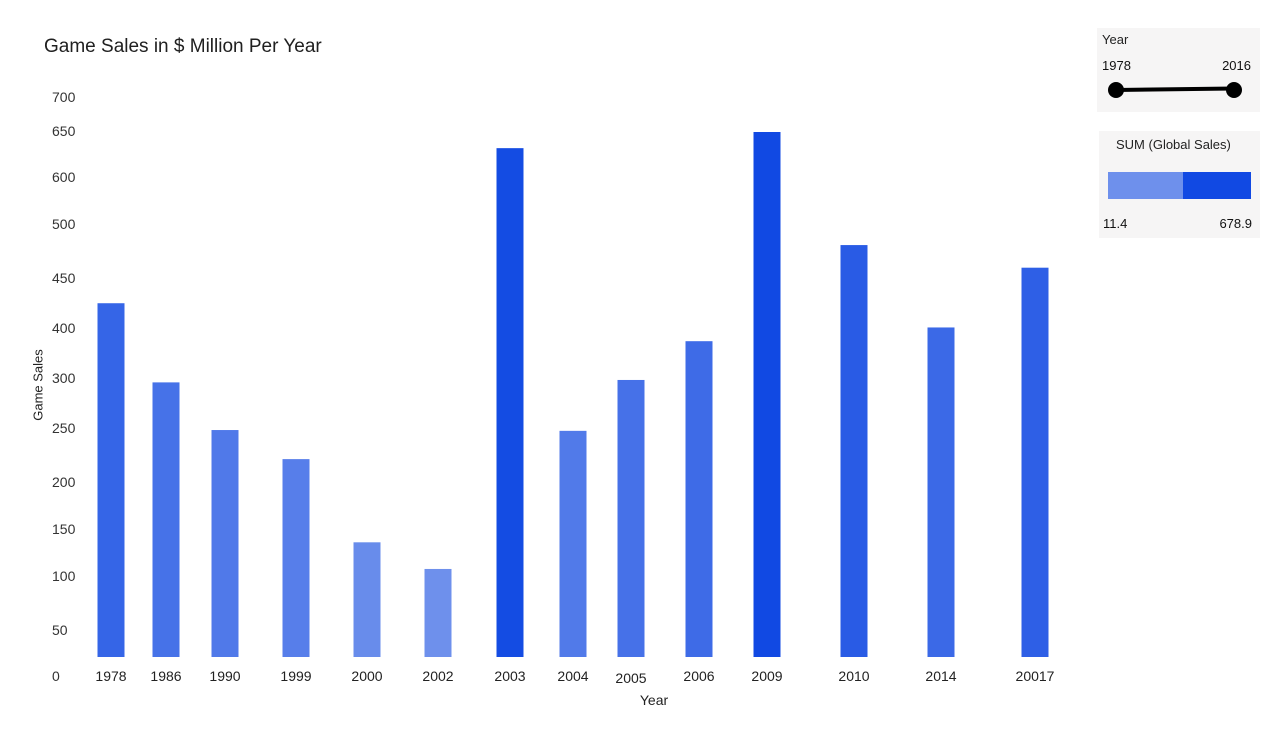 This screenshot has width=1280, height=749. I want to click on bar-1990, so click(225, 543).